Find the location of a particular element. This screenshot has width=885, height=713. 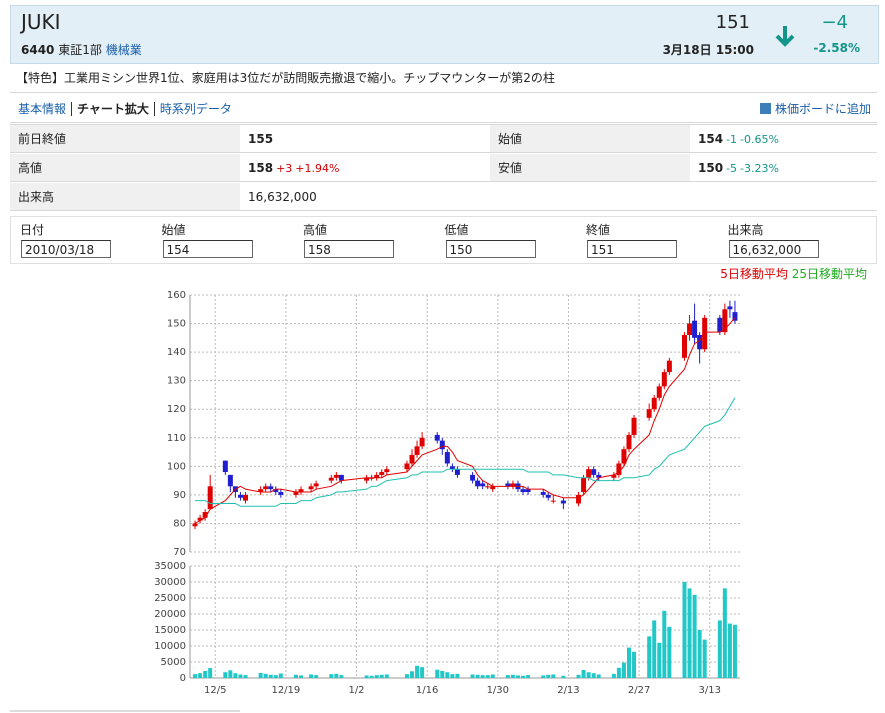

price-change: −4 is located at coordinates (834, 22).